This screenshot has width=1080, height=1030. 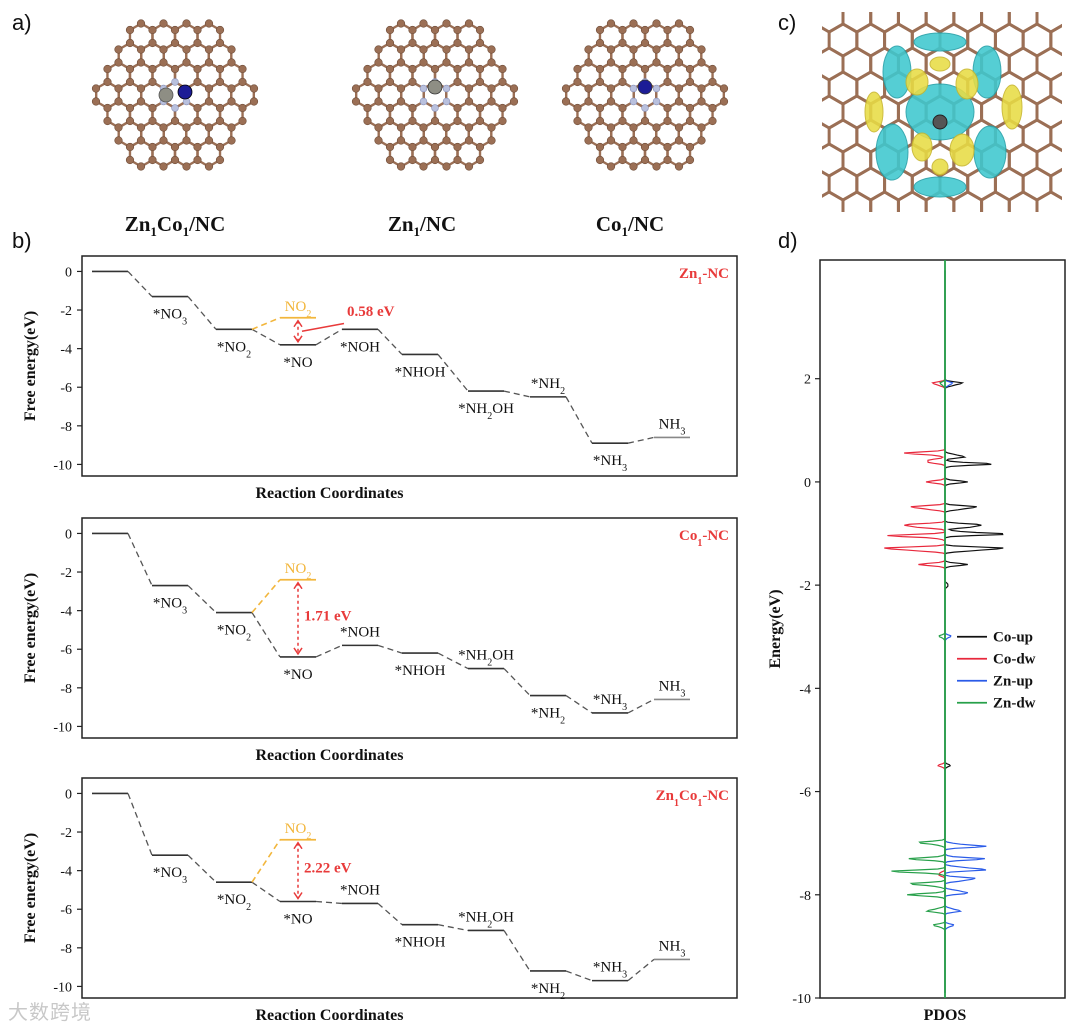 What do you see at coordinates (328, 869) in the screenshot?
I see `barrier-label: 2.22 eV` at bounding box center [328, 869].